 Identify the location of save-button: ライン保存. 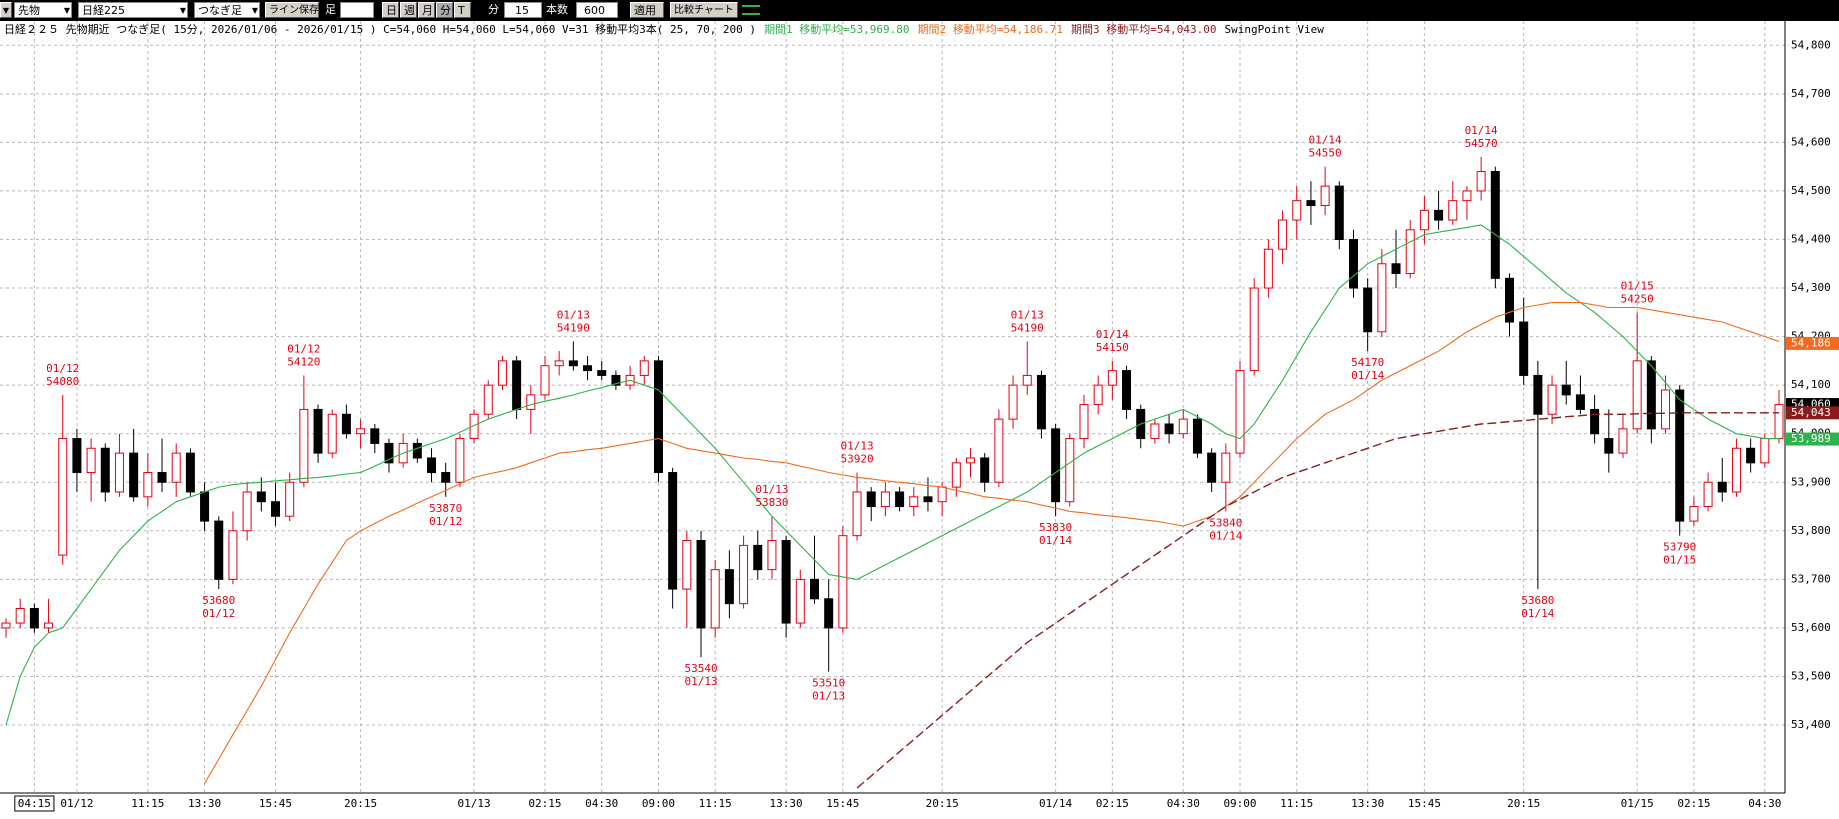
(292, 10).